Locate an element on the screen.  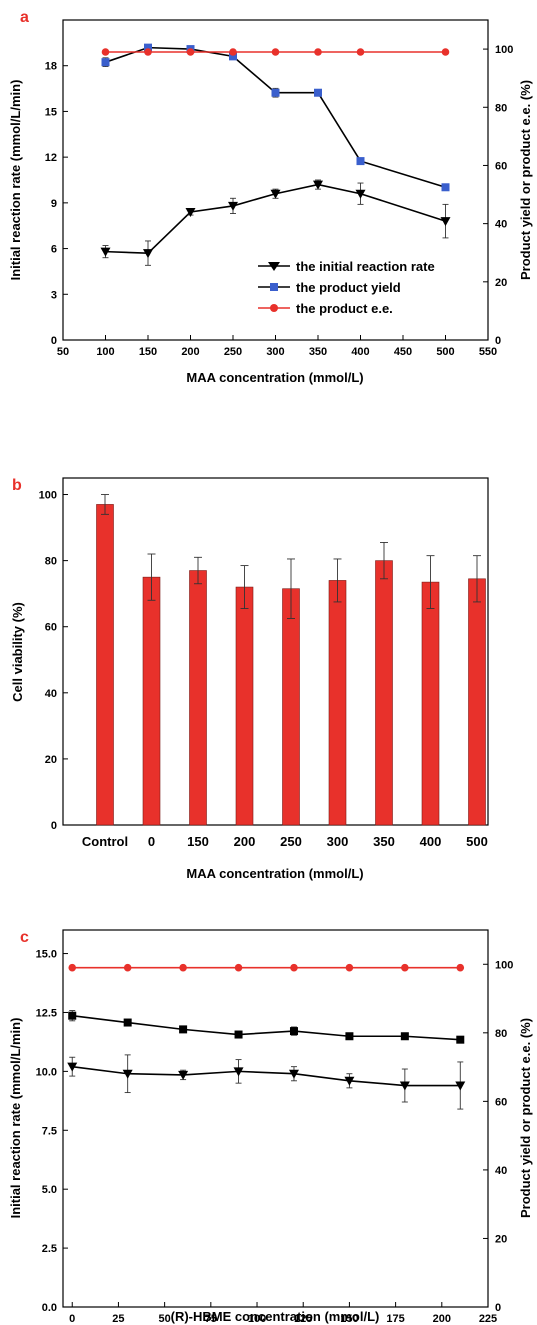
y-tick-label: 60 is located at coordinates (51, 628).